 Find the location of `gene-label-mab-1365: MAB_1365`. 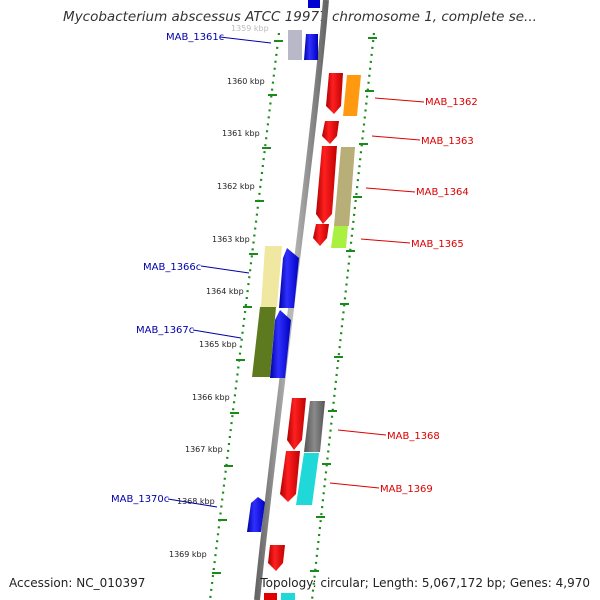

gene-label-mab-1365: MAB_1365 is located at coordinates (437, 244).